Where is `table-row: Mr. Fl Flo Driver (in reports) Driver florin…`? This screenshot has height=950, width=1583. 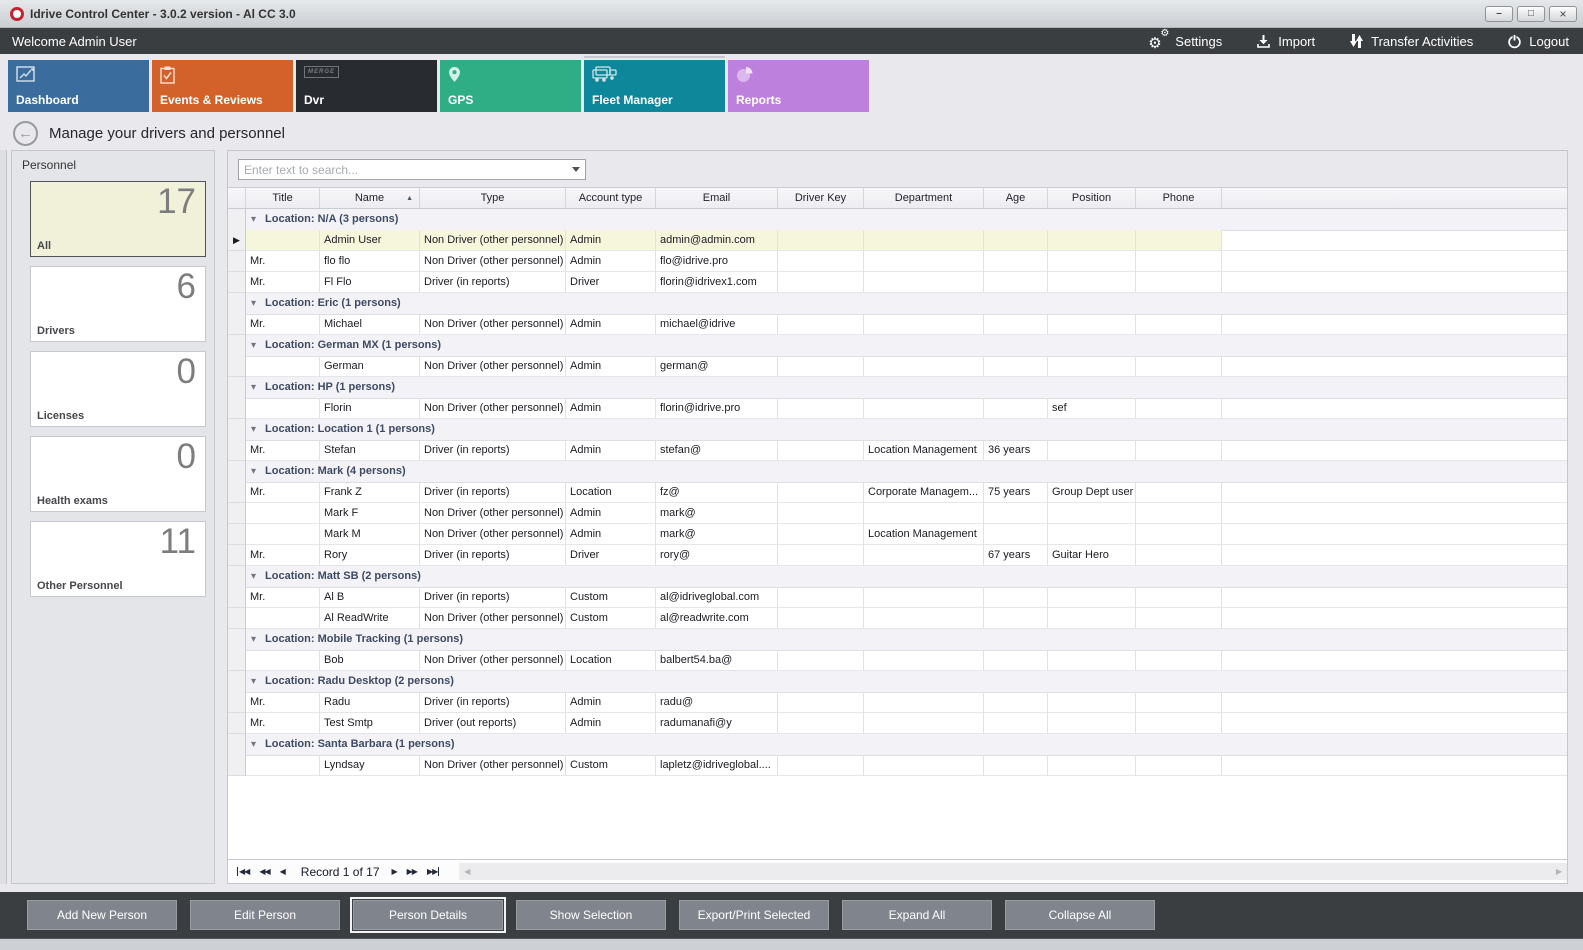
table-row: Mr. Fl Flo Driver (in reports) Driver florin… is located at coordinates (897, 282).